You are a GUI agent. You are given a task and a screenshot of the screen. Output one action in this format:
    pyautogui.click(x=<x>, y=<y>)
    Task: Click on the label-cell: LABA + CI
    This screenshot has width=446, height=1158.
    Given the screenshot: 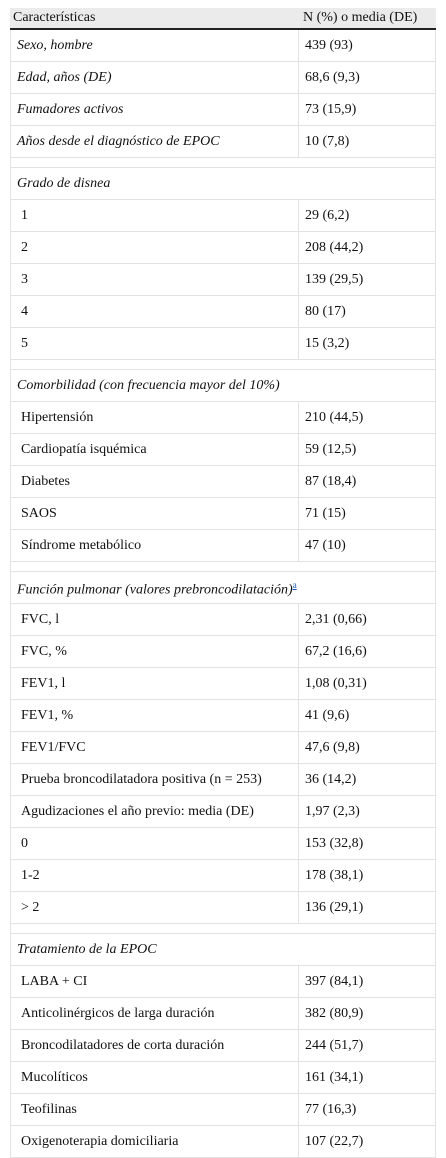 What is the action you would take?
    pyautogui.click(x=154, y=981)
    